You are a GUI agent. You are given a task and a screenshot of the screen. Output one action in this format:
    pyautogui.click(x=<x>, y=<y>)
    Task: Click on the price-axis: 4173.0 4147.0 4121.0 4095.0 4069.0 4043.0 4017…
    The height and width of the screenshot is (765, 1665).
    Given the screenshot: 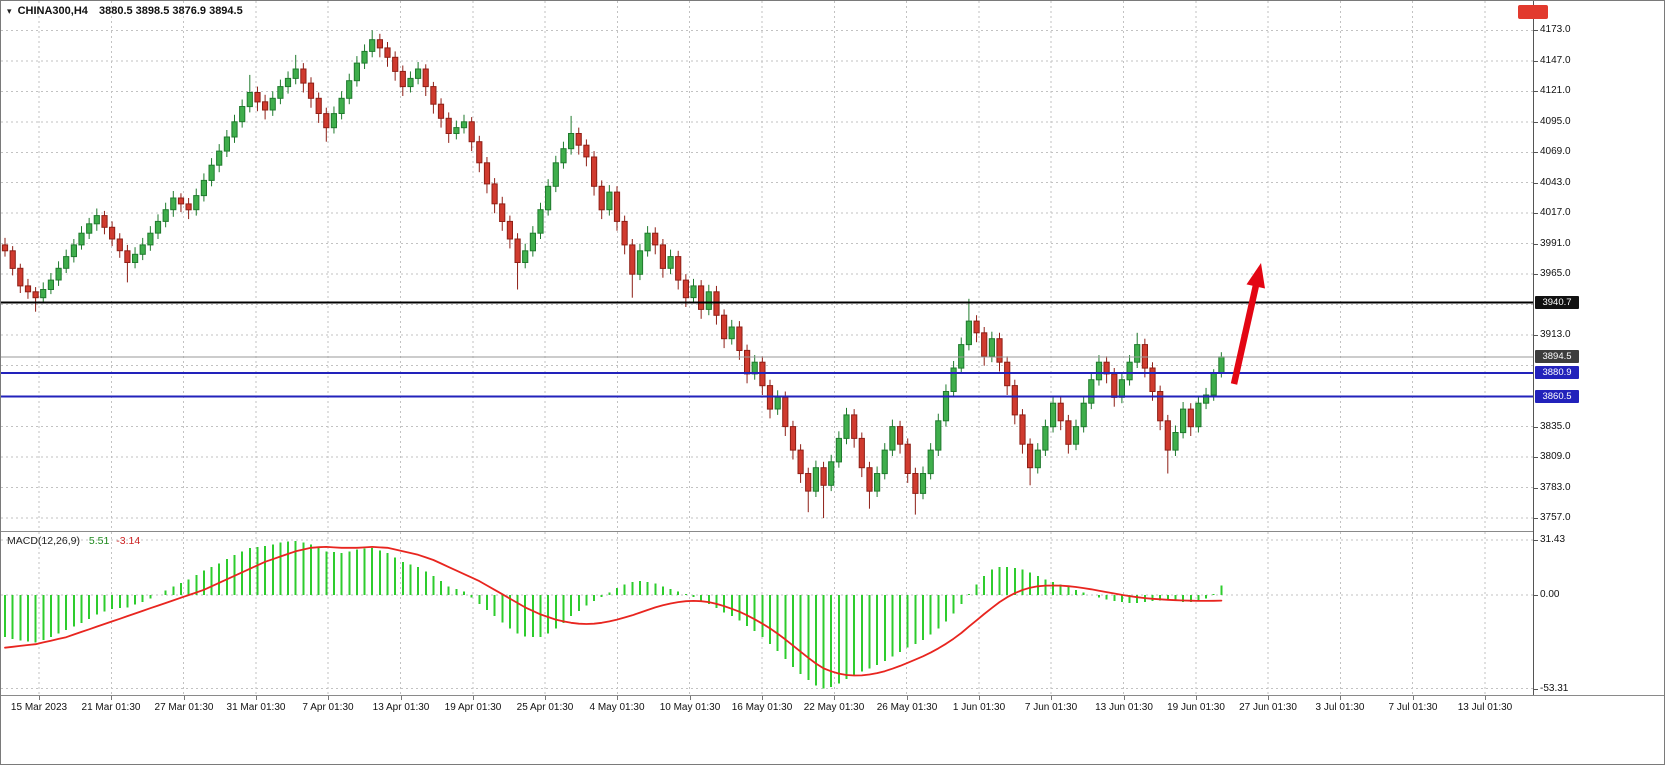 What is the action you would take?
    pyautogui.click(x=1598, y=348)
    